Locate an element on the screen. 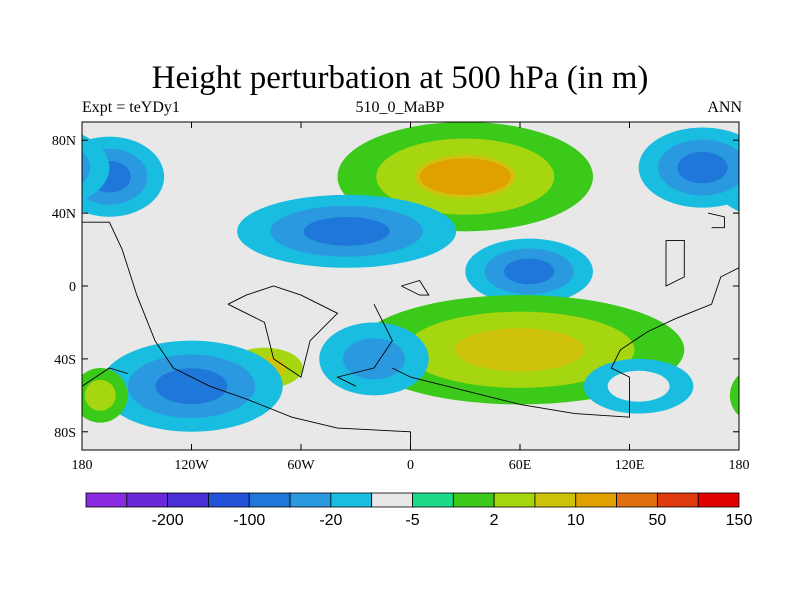 The width and height of the screenshot is (800, 600). colorbar-label: -100 is located at coordinates (249, 520).